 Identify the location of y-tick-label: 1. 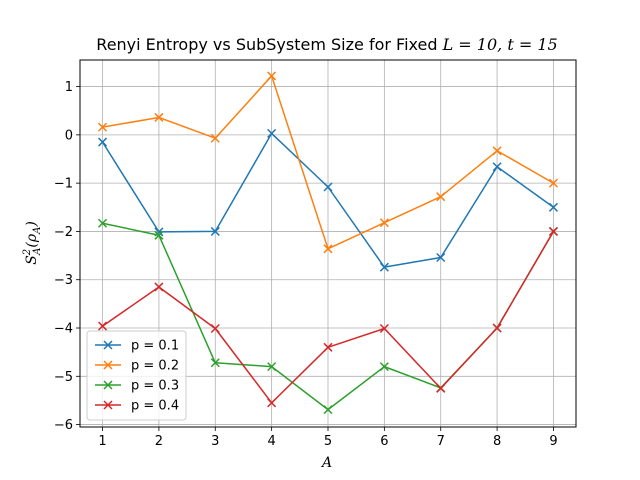
(69, 87).